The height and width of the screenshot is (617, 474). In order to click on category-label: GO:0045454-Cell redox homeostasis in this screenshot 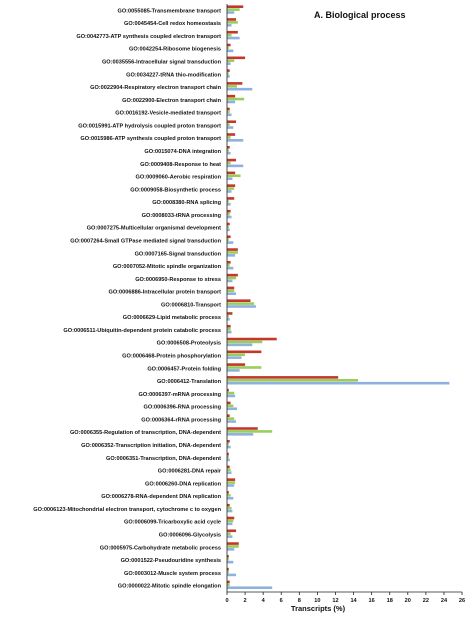, I will do `click(172, 24)`.